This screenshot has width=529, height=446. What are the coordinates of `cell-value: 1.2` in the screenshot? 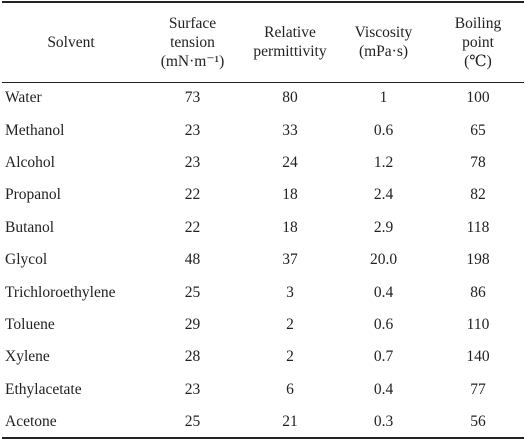 It's located at (383, 162).